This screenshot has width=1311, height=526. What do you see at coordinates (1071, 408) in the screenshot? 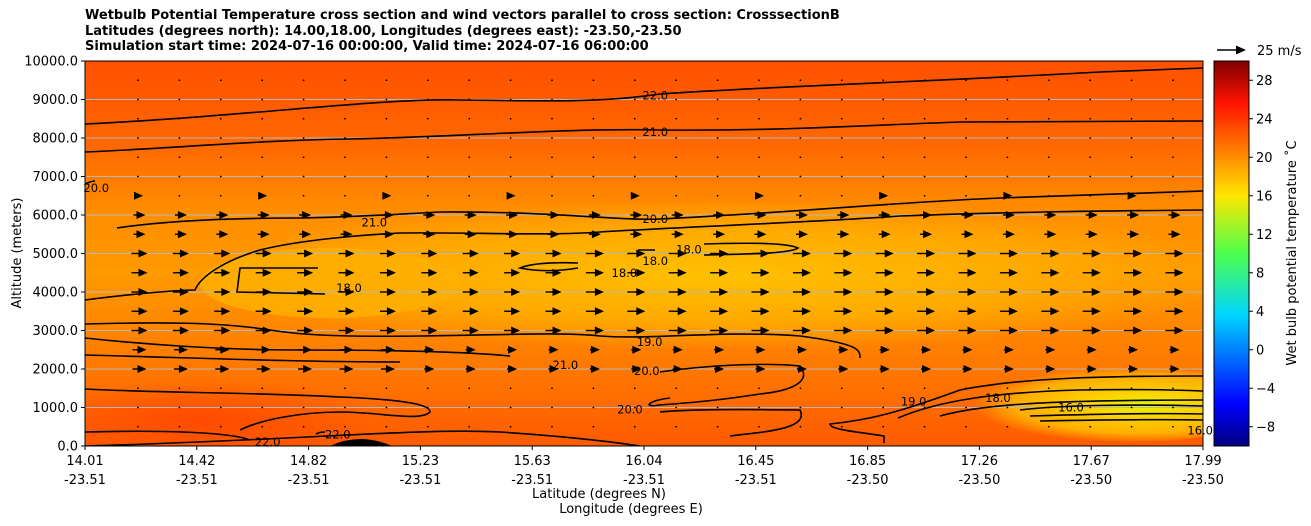
I see `contour-label: 16.0` at bounding box center [1071, 408].